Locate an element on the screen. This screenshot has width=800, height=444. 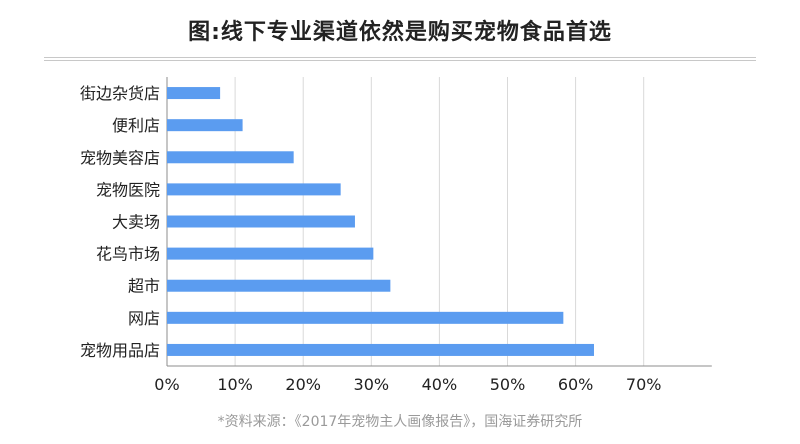
category-label: 超市 is located at coordinates (144, 286).